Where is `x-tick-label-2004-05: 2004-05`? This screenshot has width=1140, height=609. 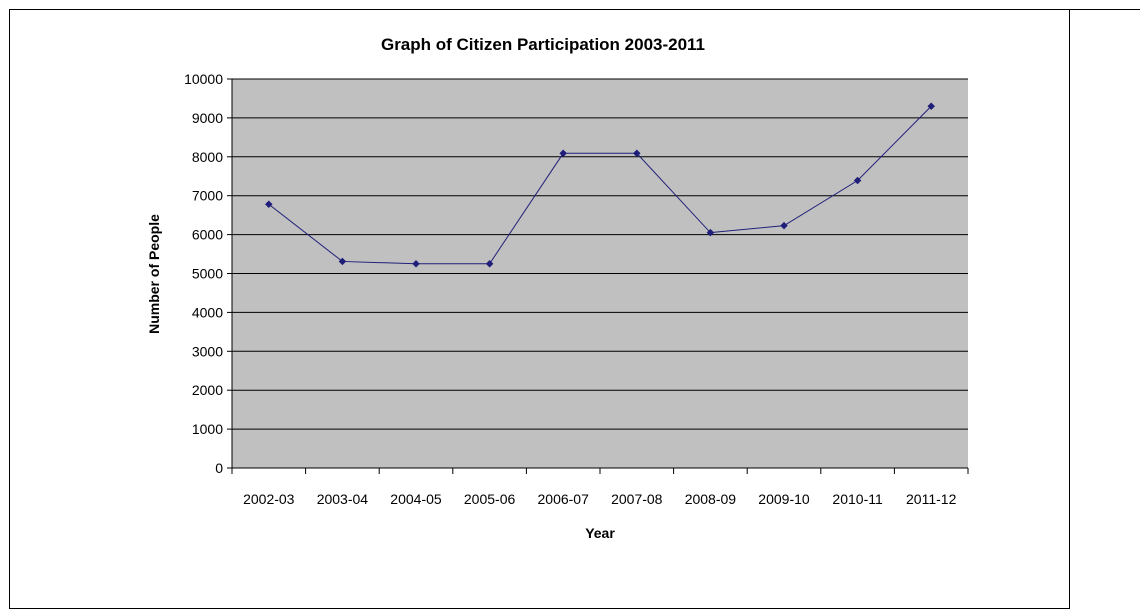 x-tick-label-2004-05: 2004-05 is located at coordinates (416, 499).